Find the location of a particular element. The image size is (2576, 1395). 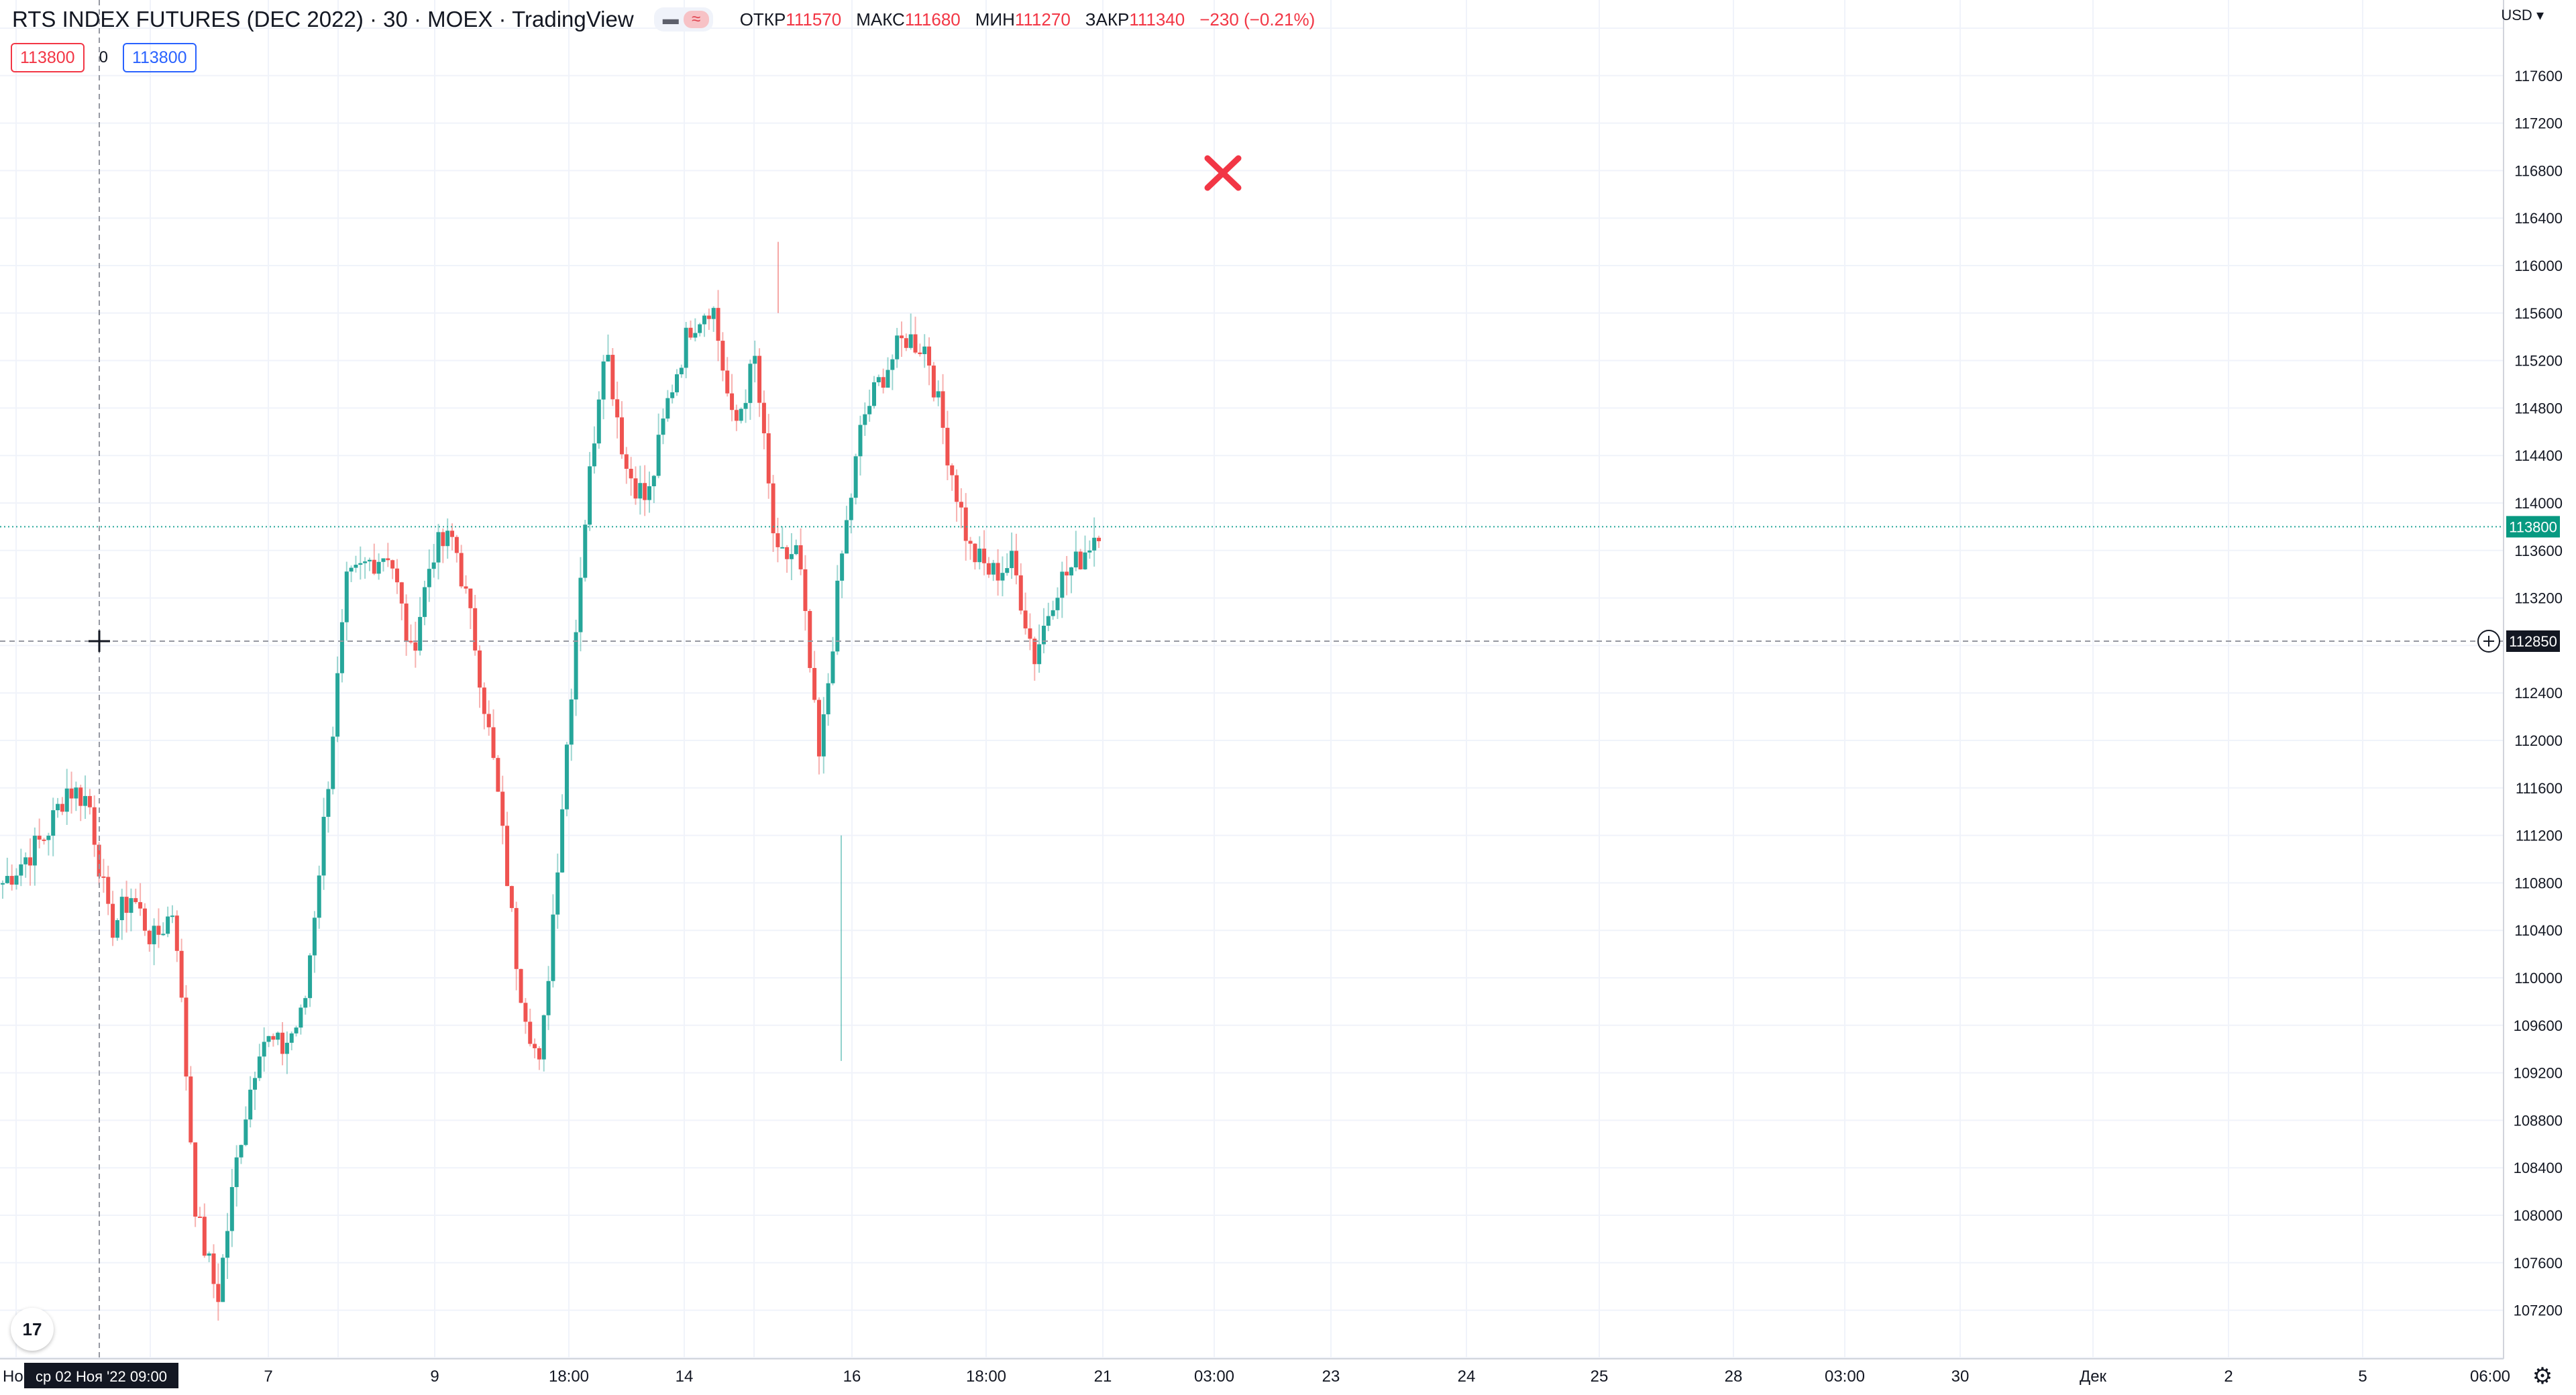

change-value: −230 (−0.21%) is located at coordinates (1257, 19).